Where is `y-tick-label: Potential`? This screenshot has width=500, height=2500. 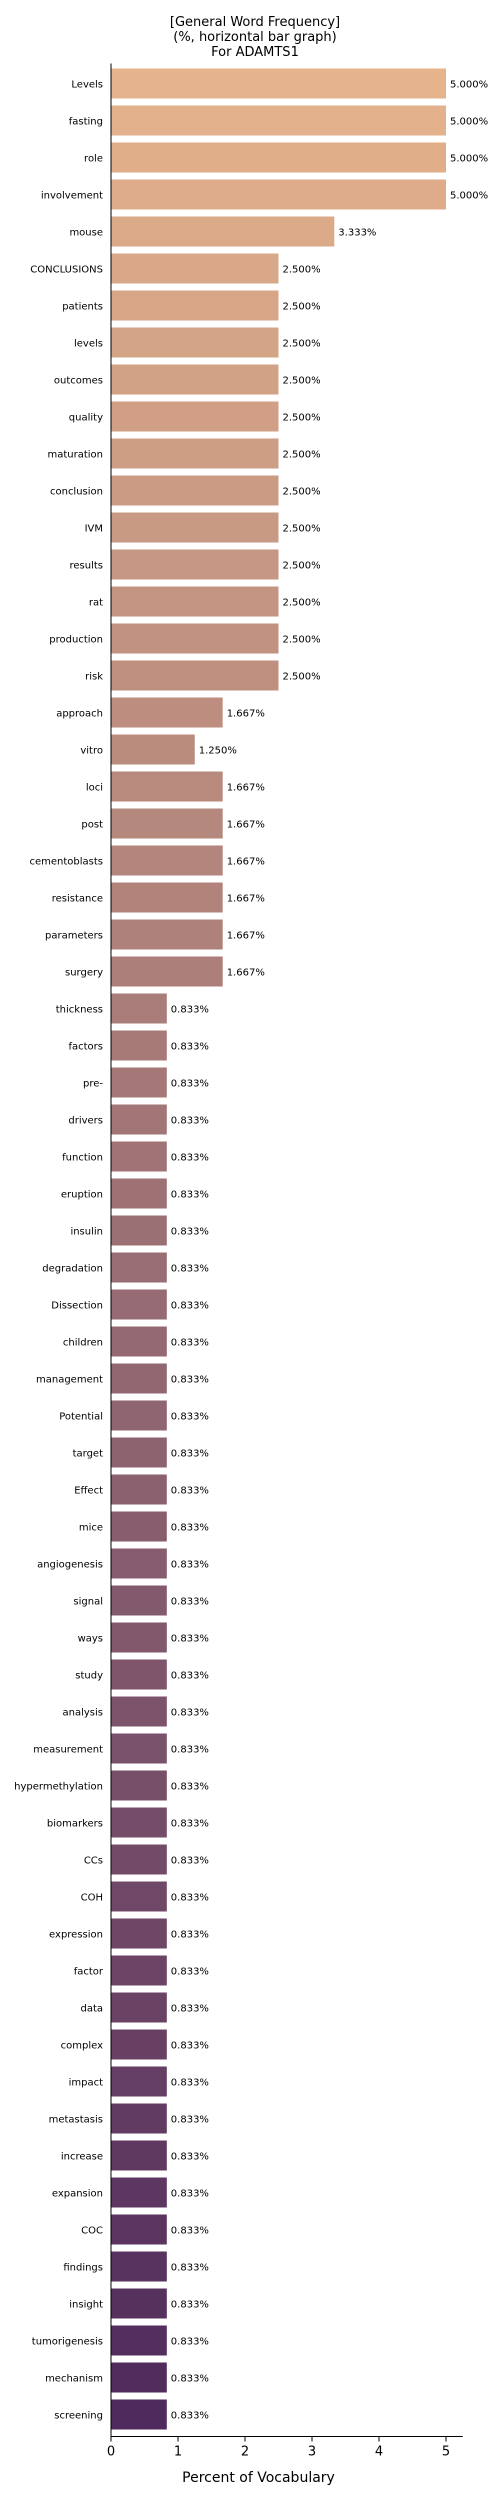
y-tick-label: Potential is located at coordinates (81, 1417).